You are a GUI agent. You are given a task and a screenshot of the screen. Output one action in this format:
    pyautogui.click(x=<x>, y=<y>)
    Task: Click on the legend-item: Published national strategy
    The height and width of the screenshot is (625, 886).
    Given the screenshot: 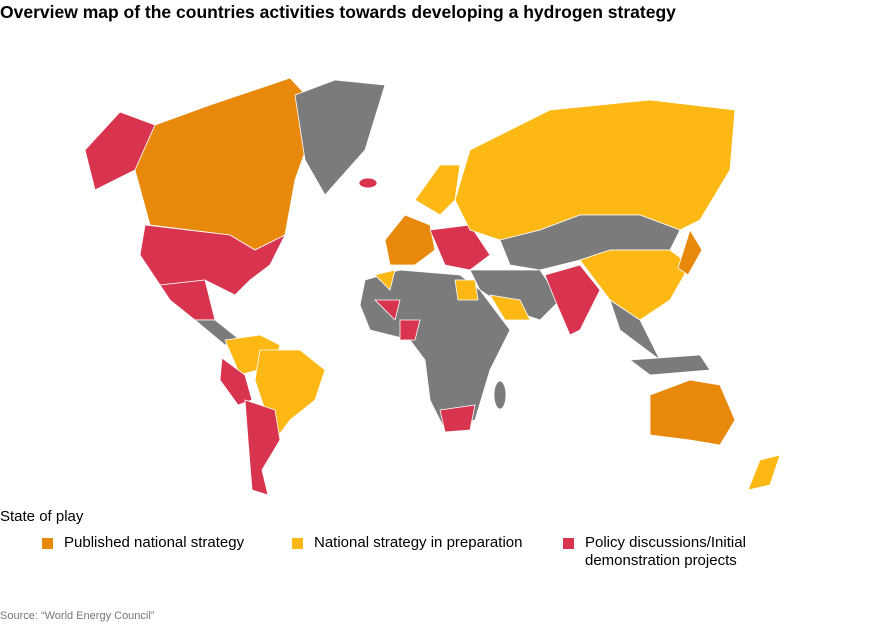 What is the action you would take?
    pyautogui.click(x=143, y=543)
    